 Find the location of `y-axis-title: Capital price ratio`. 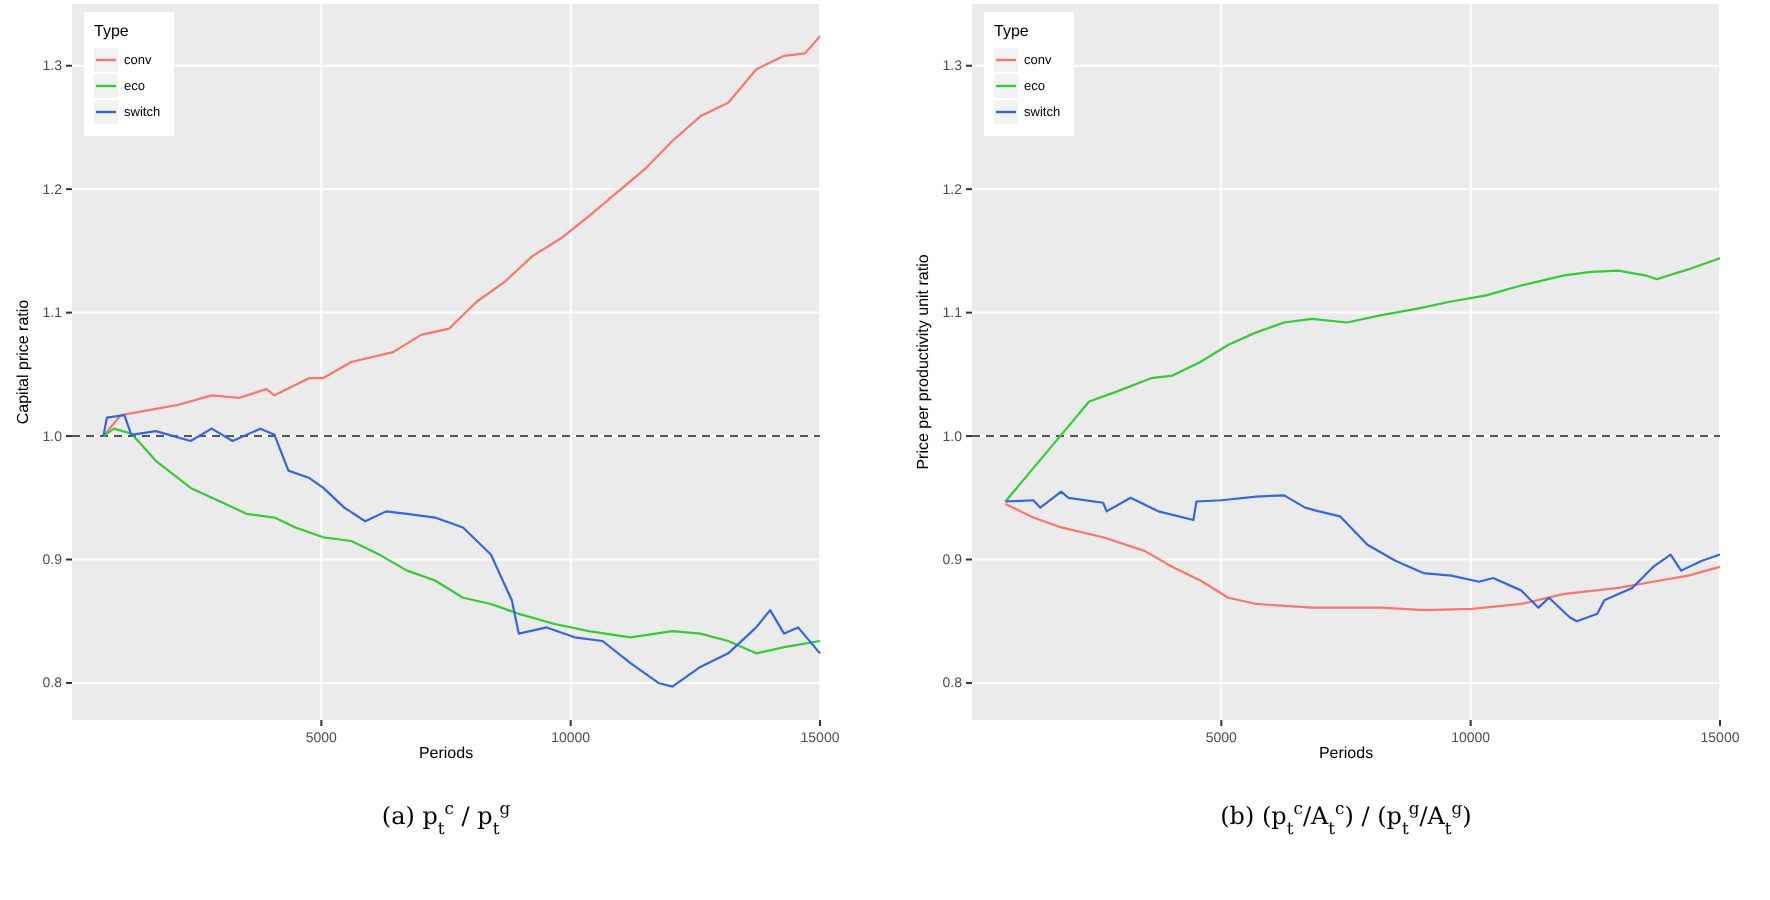

y-axis-title: Capital price ratio is located at coordinates (23, 361).